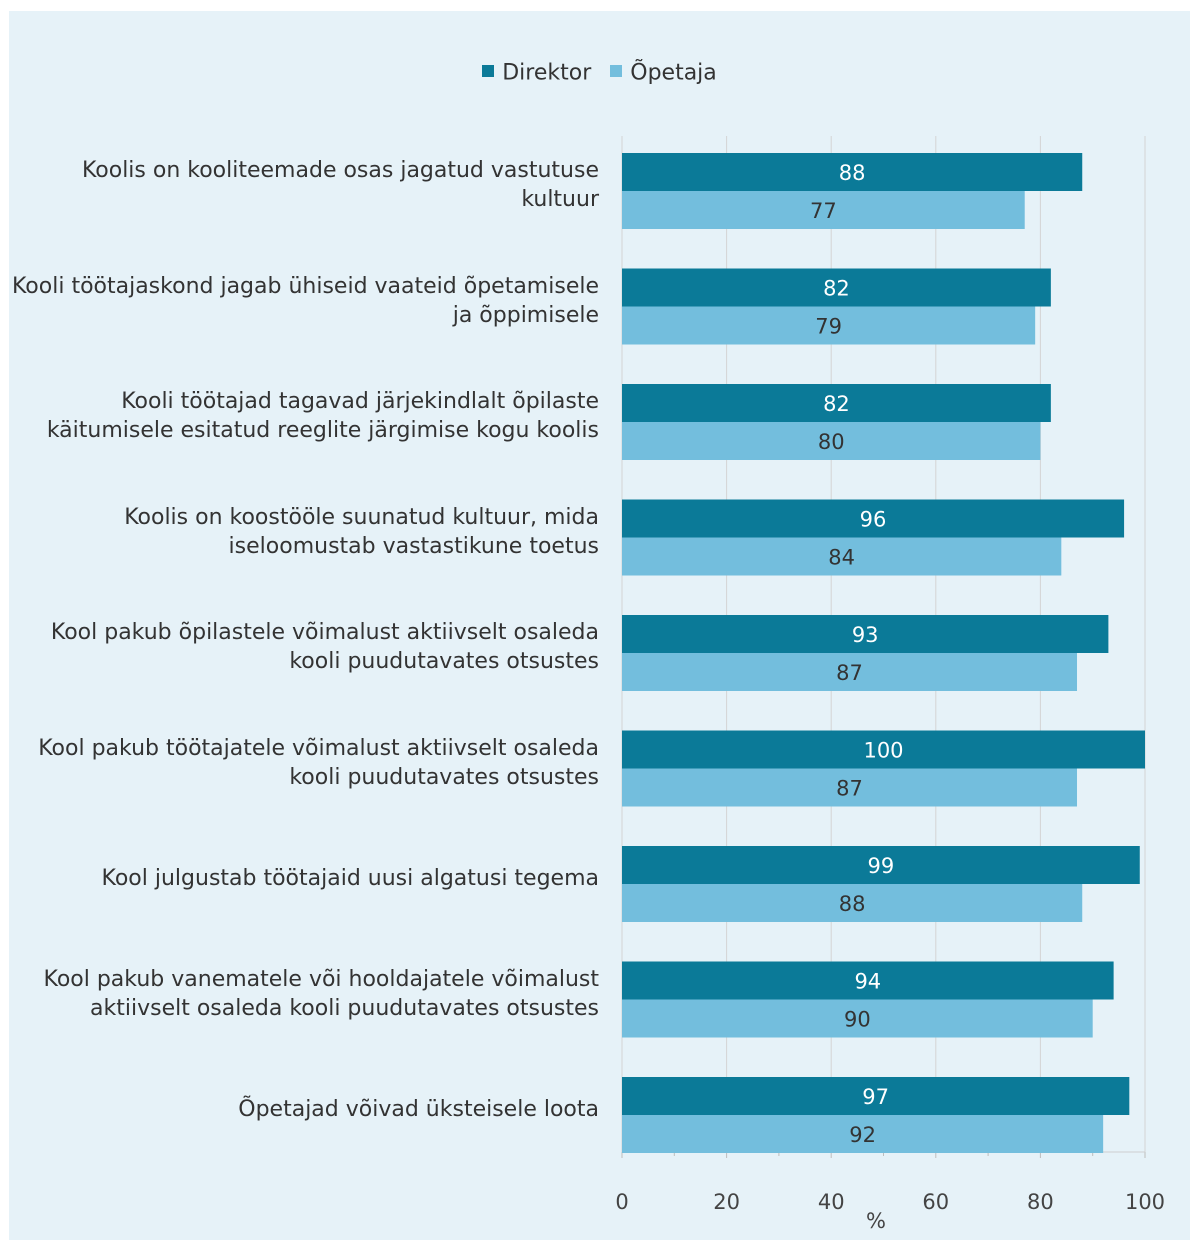 This screenshot has height=1250, width=1199. Describe the element at coordinates (673, 73) in the screenshot. I see `legend-label-opetaja: Õpetaja` at that location.